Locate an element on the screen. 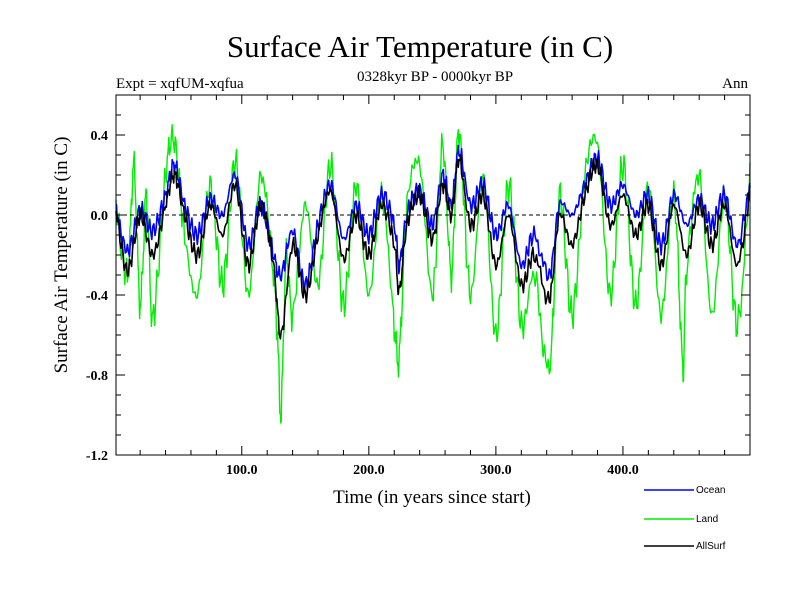 The width and height of the screenshot is (800, 600). x-tick-label: 100.0 is located at coordinates (242, 470).